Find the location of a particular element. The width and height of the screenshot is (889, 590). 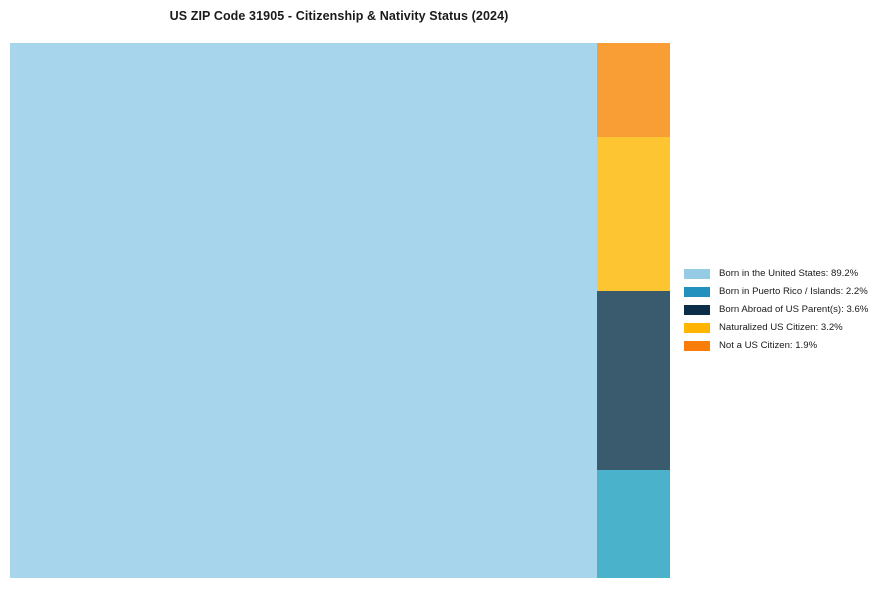

legend-label: Not a US Citizen: 1.9% is located at coordinates (768, 346).